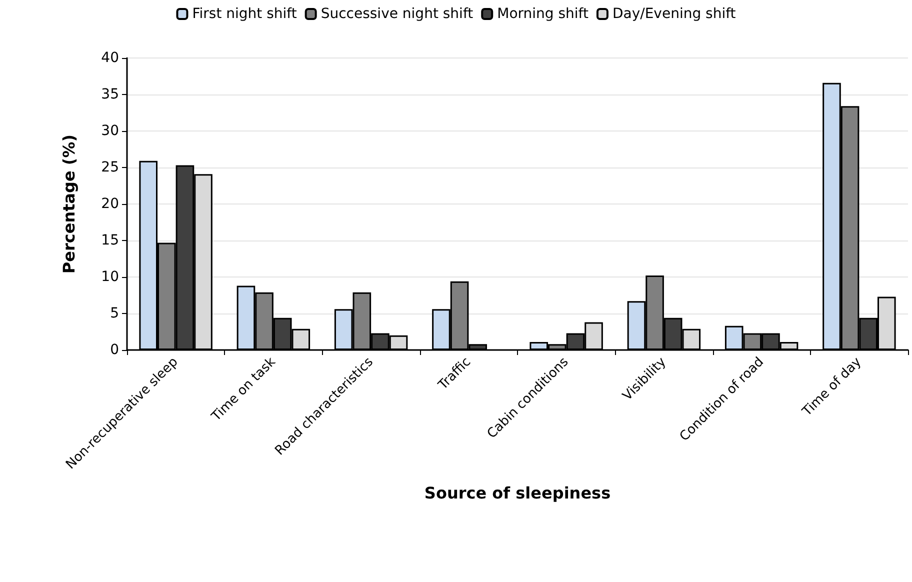  What do you see at coordinates (245, 14) in the screenshot?
I see `legend-label: First night shift` at bounding box center [245, 14].